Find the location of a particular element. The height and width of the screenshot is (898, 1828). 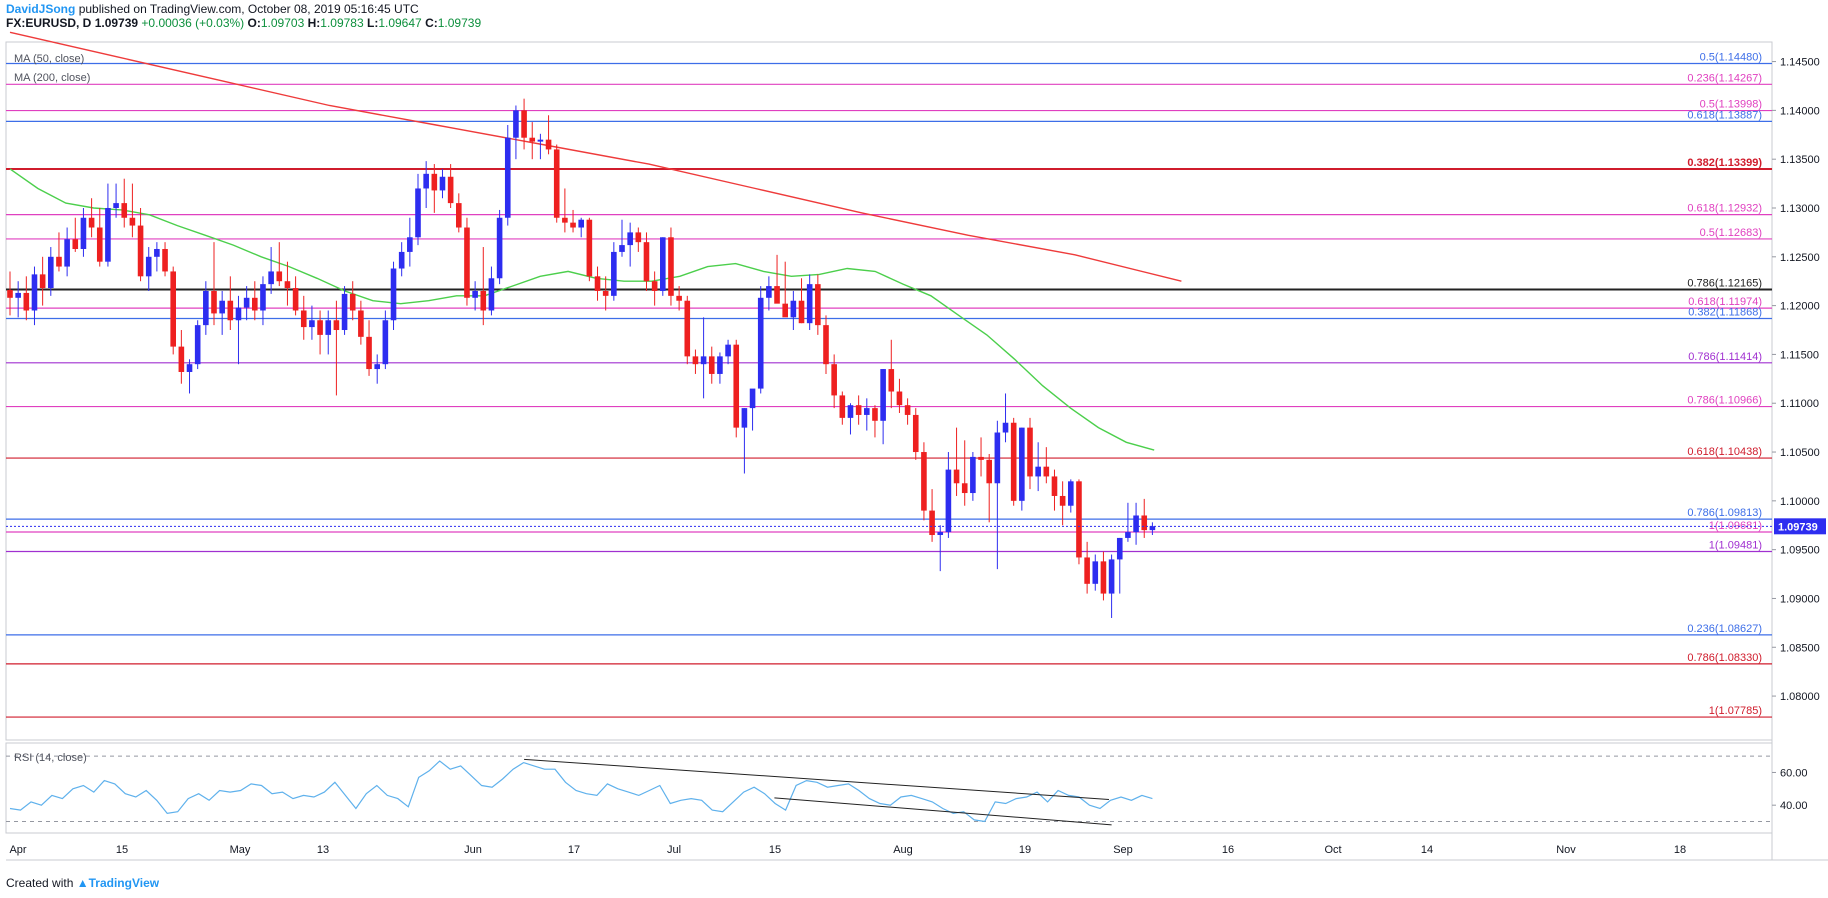

fib-level-label: 0.236(1.14267) is located at coordinates (1724, 78).